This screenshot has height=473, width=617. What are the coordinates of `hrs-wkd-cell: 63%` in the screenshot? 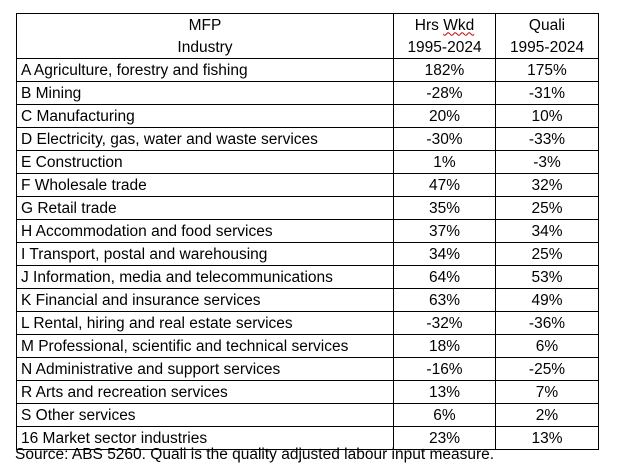 It's located at (444, 300).